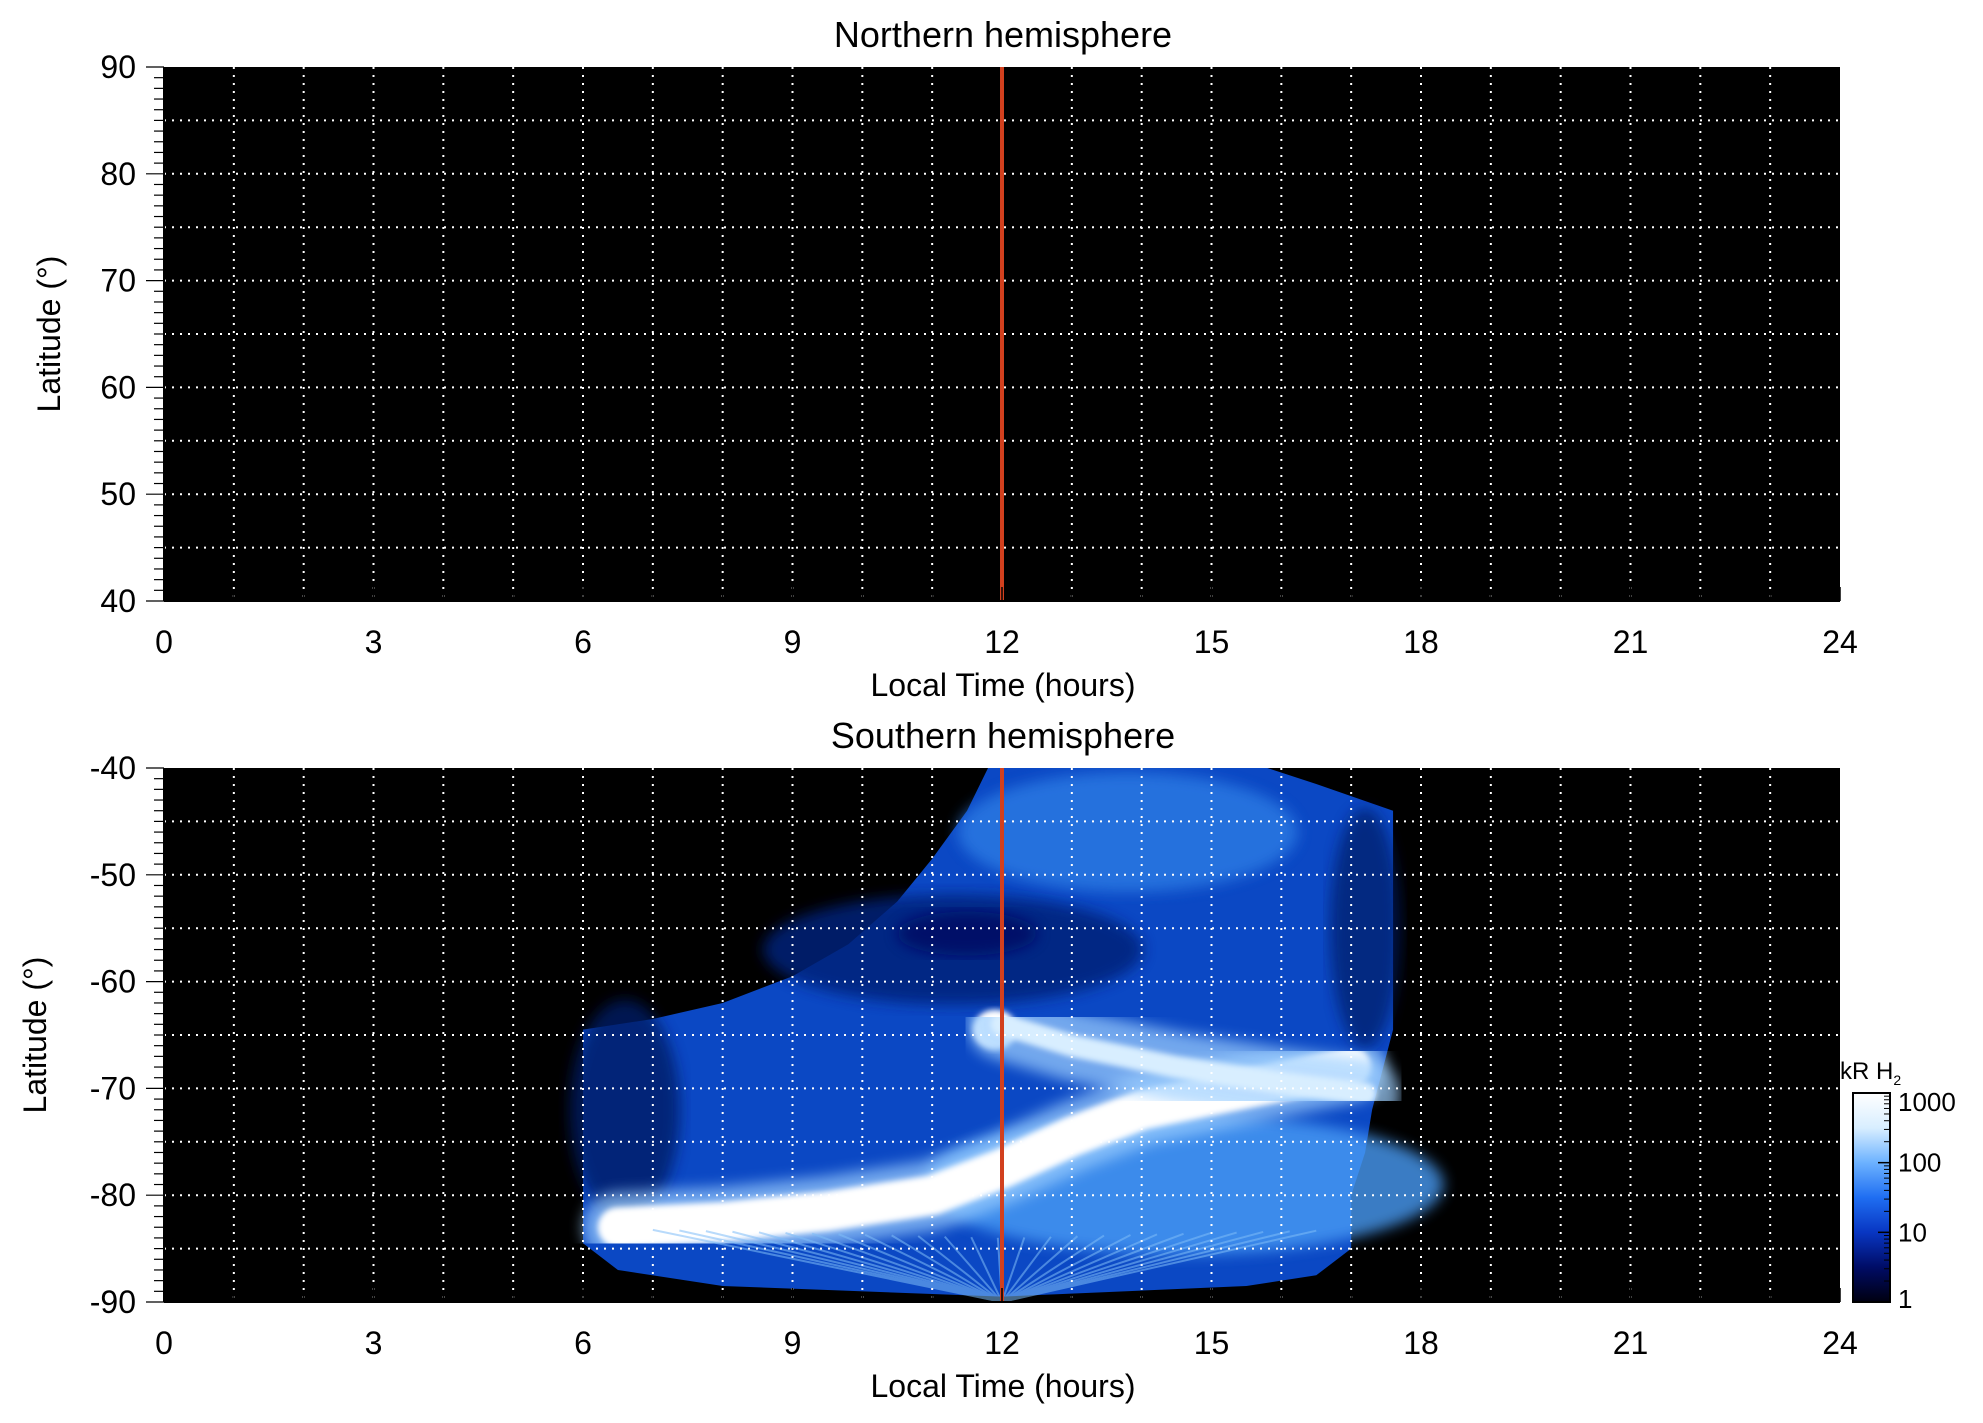 Image resolution: width=1983 pixels, height=1423 pixels. Describe the element at coordinates (1919, 1163) in the screenshot. I see `colorbar-tick-label: 100` at that location.